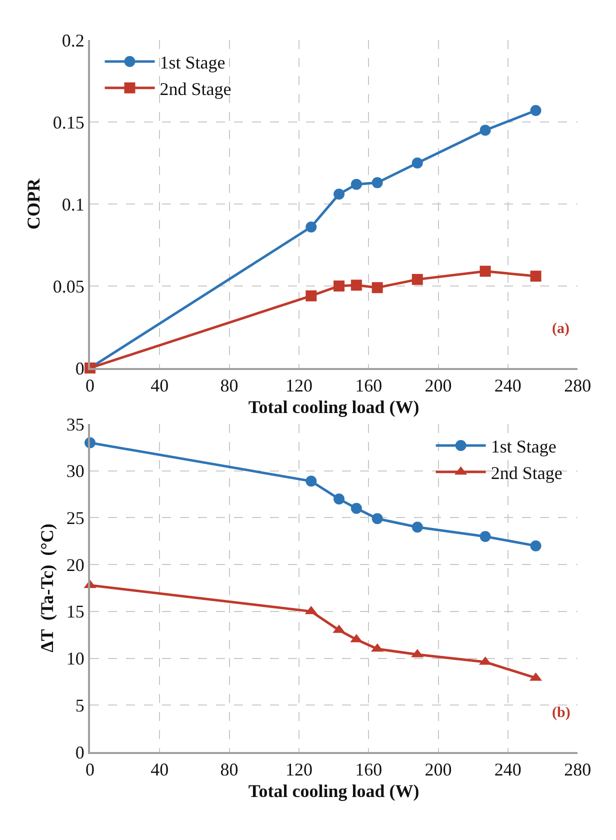 This screenshot has width=616, height=840. I want to click on y-axis-title: ΔT (Ta-Tc) (°C), so click(47, 588).